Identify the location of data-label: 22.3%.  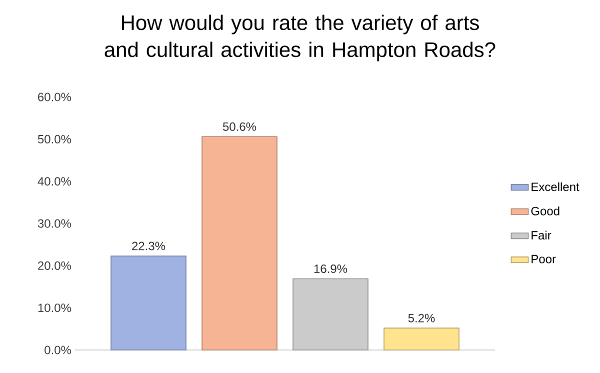
(149, 246).